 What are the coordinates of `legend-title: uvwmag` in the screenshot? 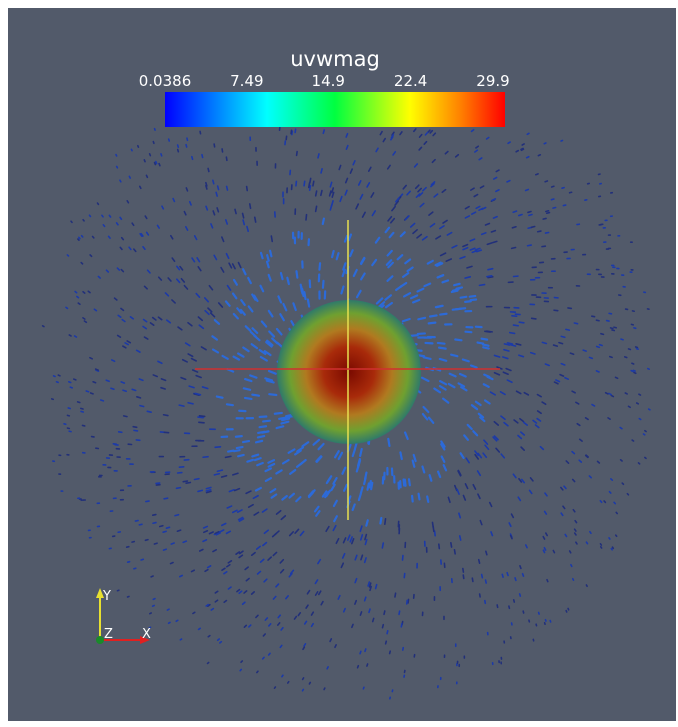 It's located at (335, 59).